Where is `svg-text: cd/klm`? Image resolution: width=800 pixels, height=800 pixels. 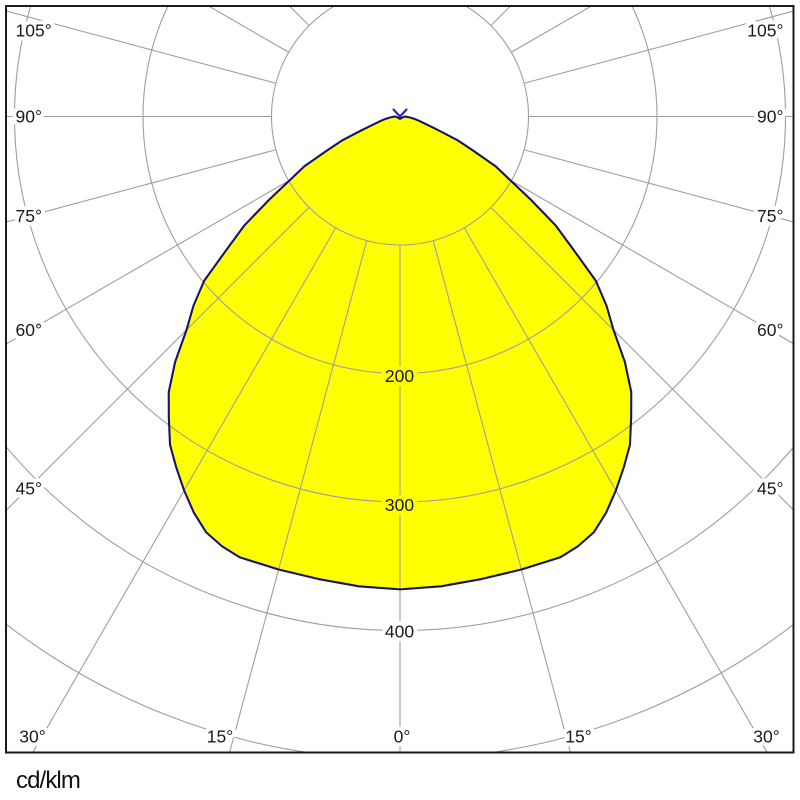 svg-text: cd/klm is located at coordinates (48, 780).